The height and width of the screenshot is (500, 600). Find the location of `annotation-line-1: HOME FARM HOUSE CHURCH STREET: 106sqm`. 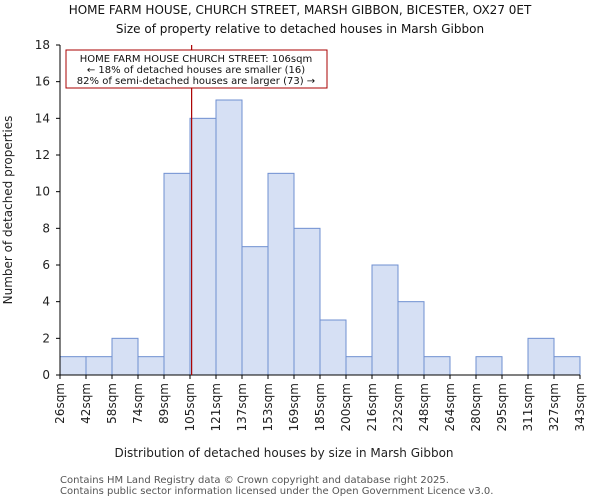

annotation-line-1: HOME FARM HOUSE CHURCH STREET: 106sqm is located at coordinates (196, 59).